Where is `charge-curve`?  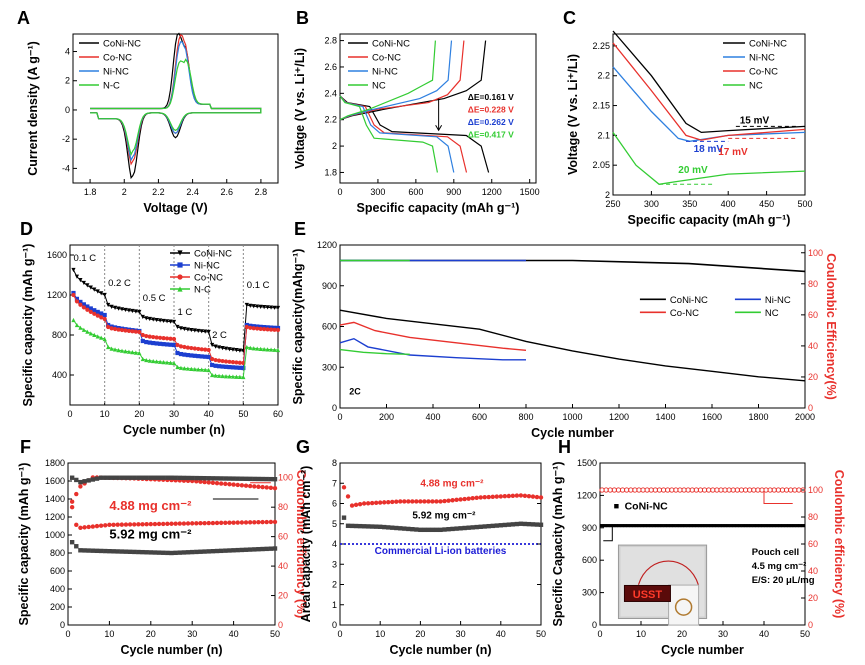 charge-curve is located at coordinates (413, 80).